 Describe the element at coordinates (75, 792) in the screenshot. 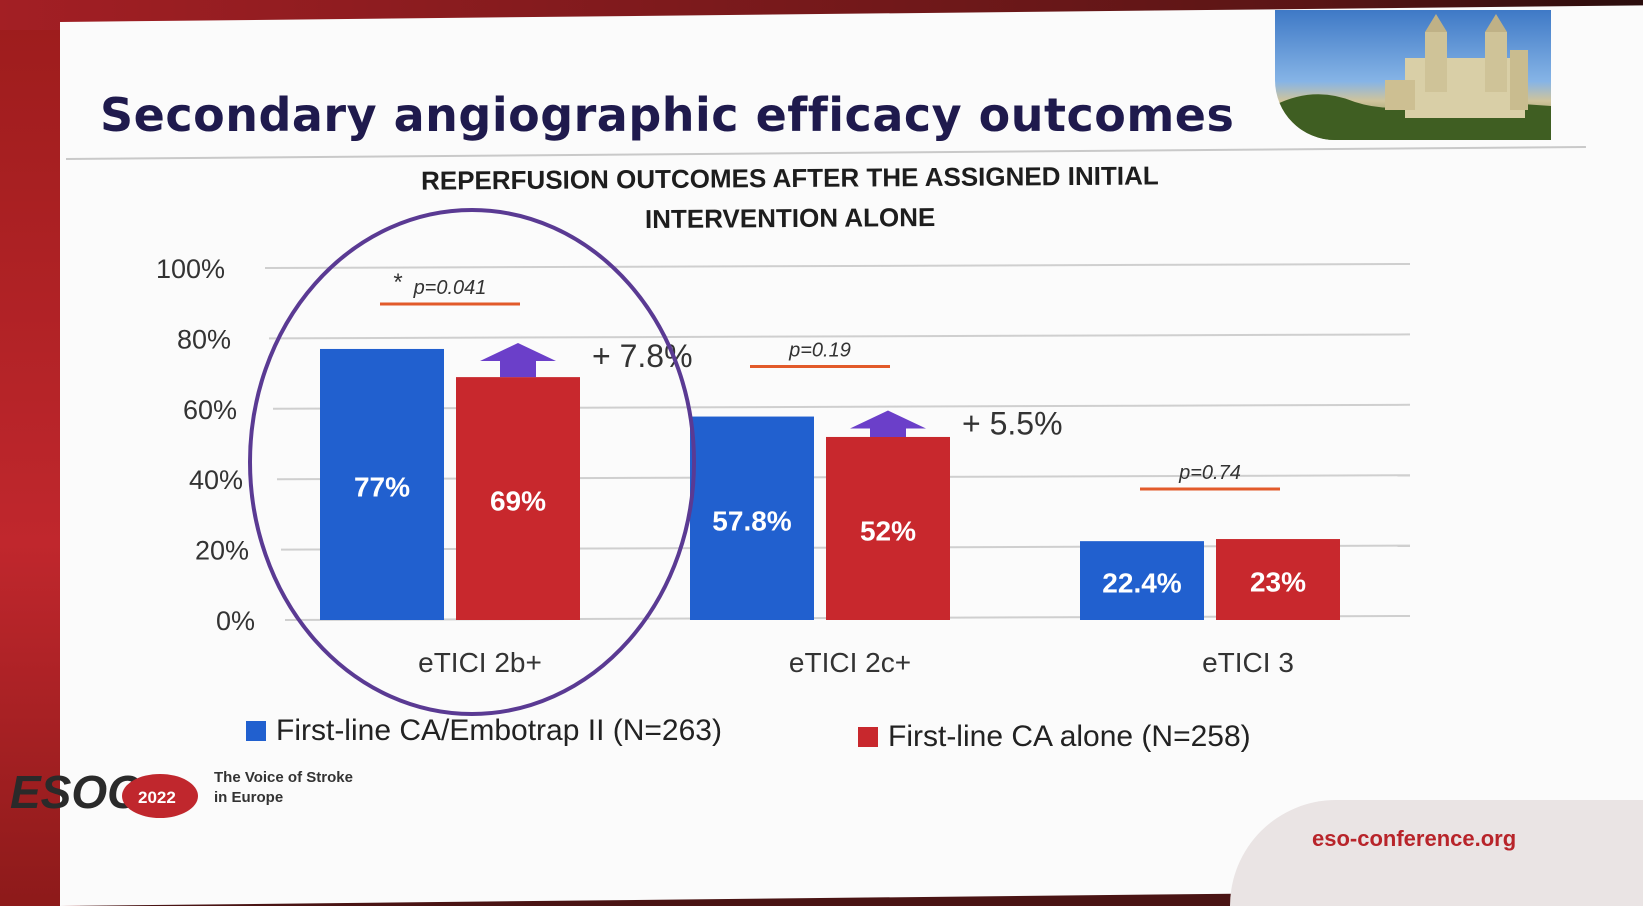

I see `logo-text: ESOC` at that location.